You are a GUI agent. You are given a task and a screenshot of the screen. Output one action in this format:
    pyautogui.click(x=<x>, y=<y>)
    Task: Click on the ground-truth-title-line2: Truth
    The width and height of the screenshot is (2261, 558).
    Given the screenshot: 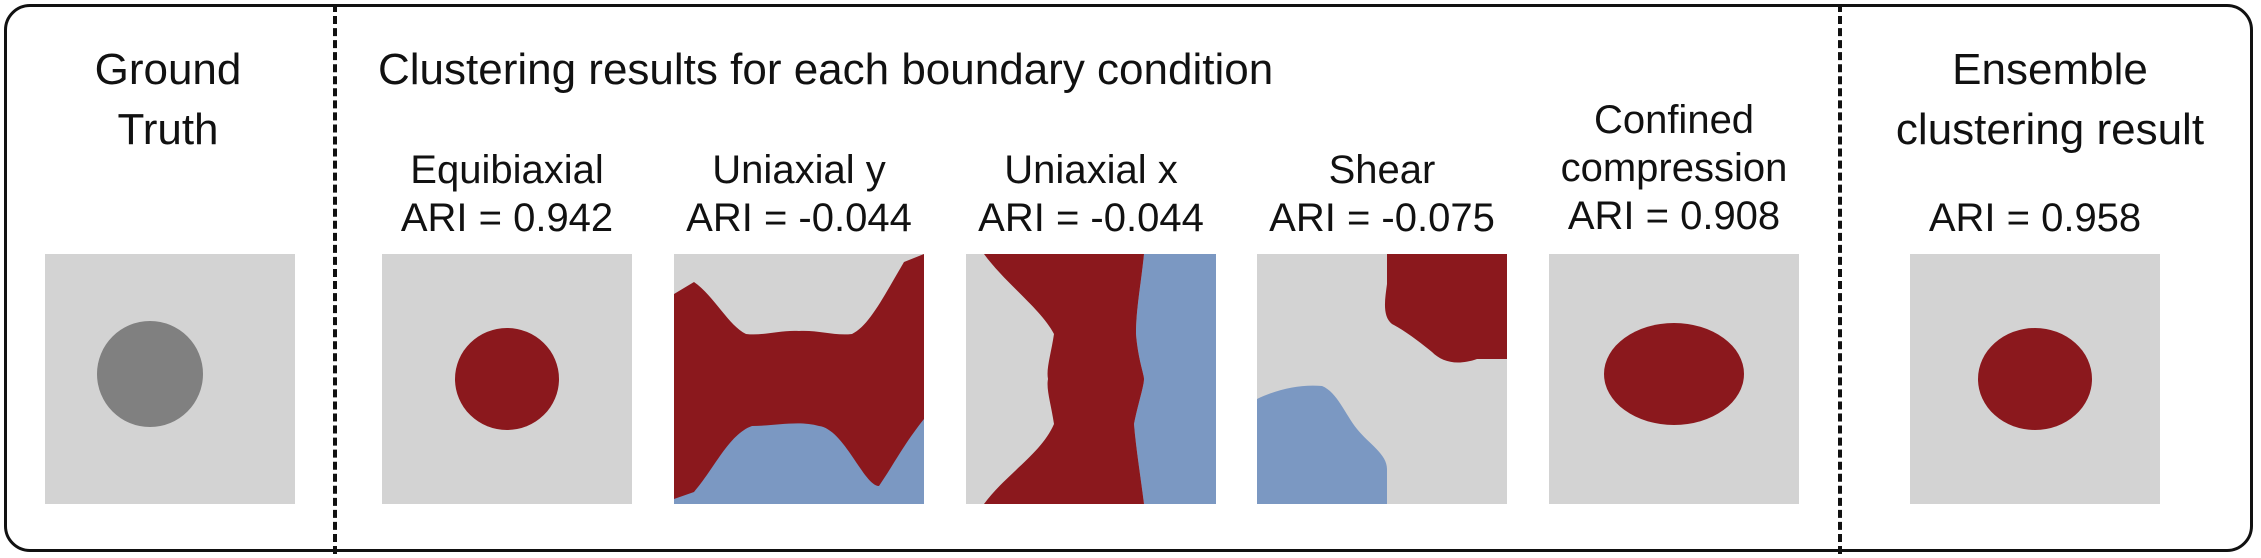 What is the action you would take?
    pyautogui.click(x=168, y=129)
    